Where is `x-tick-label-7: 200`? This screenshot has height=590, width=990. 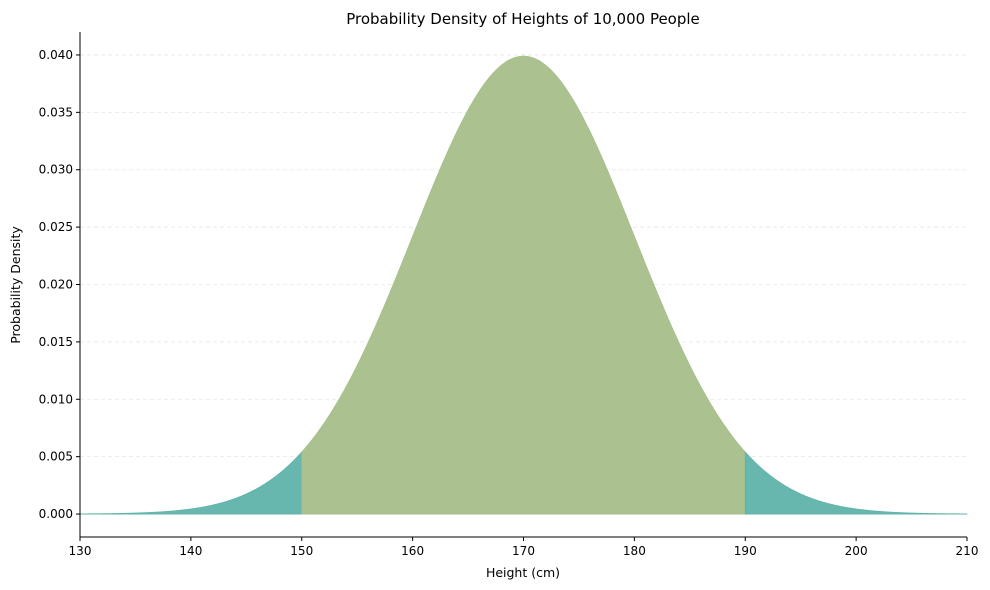
x-tick-label-7: 200 is located at coordinates (856, 551).